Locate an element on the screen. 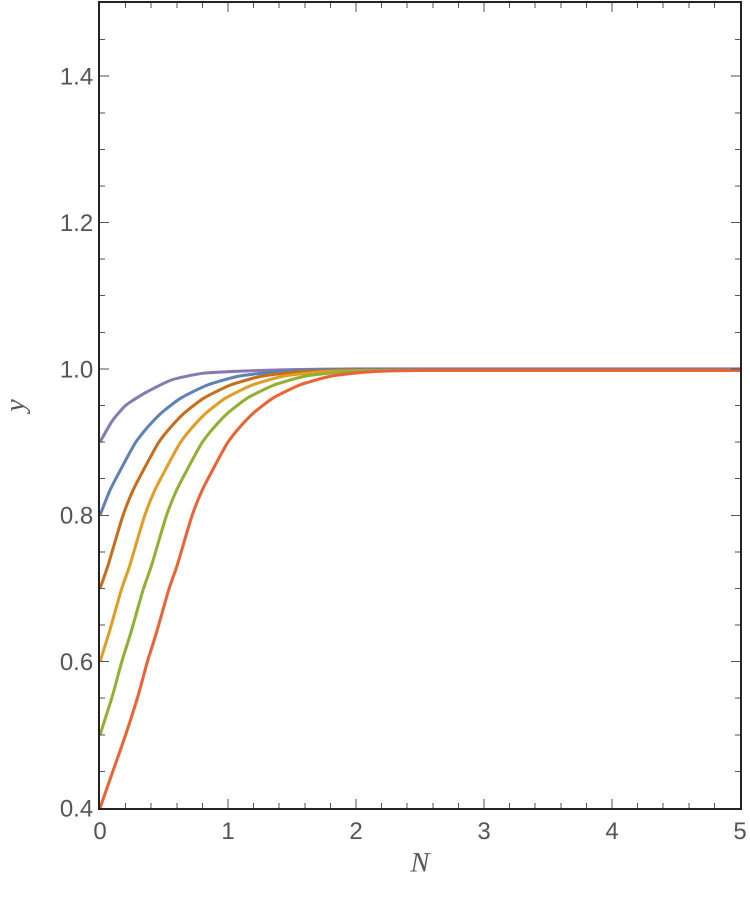 The height and width of the screenshot is (900, 750). x-tick-label: 4 is located at coordinates (612, 831).